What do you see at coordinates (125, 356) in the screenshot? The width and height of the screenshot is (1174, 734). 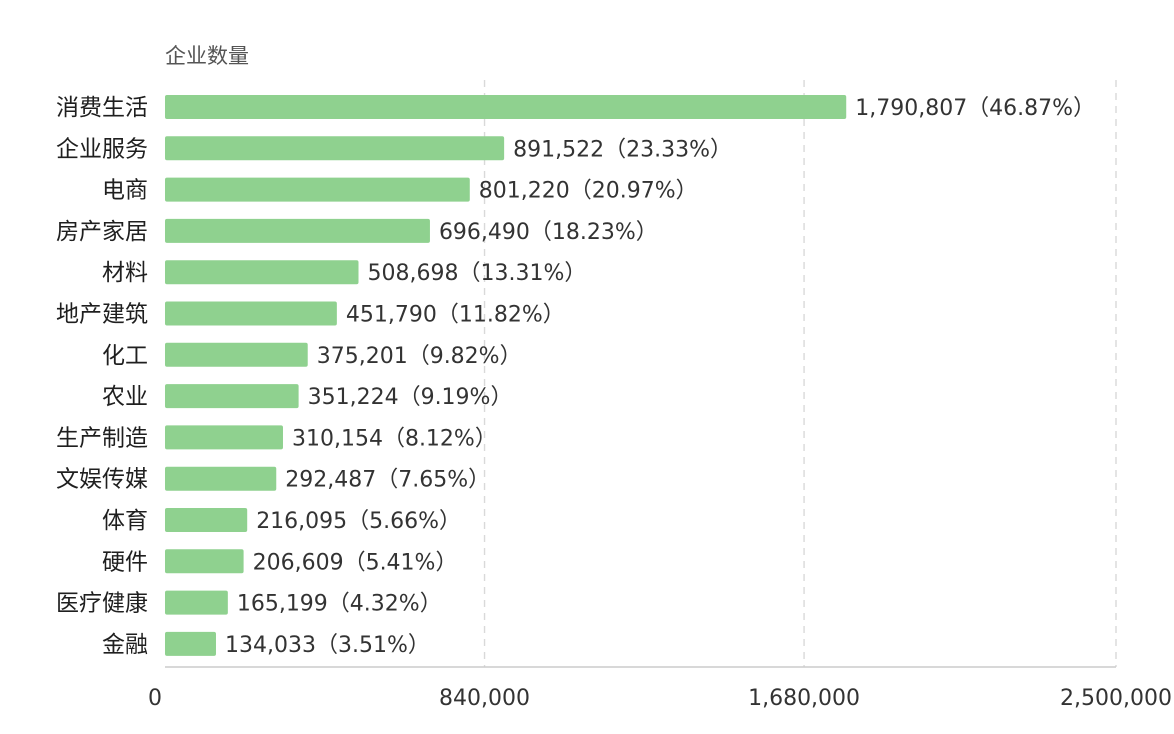 I see `category-label: 化工` at bounding box center [125, 356].